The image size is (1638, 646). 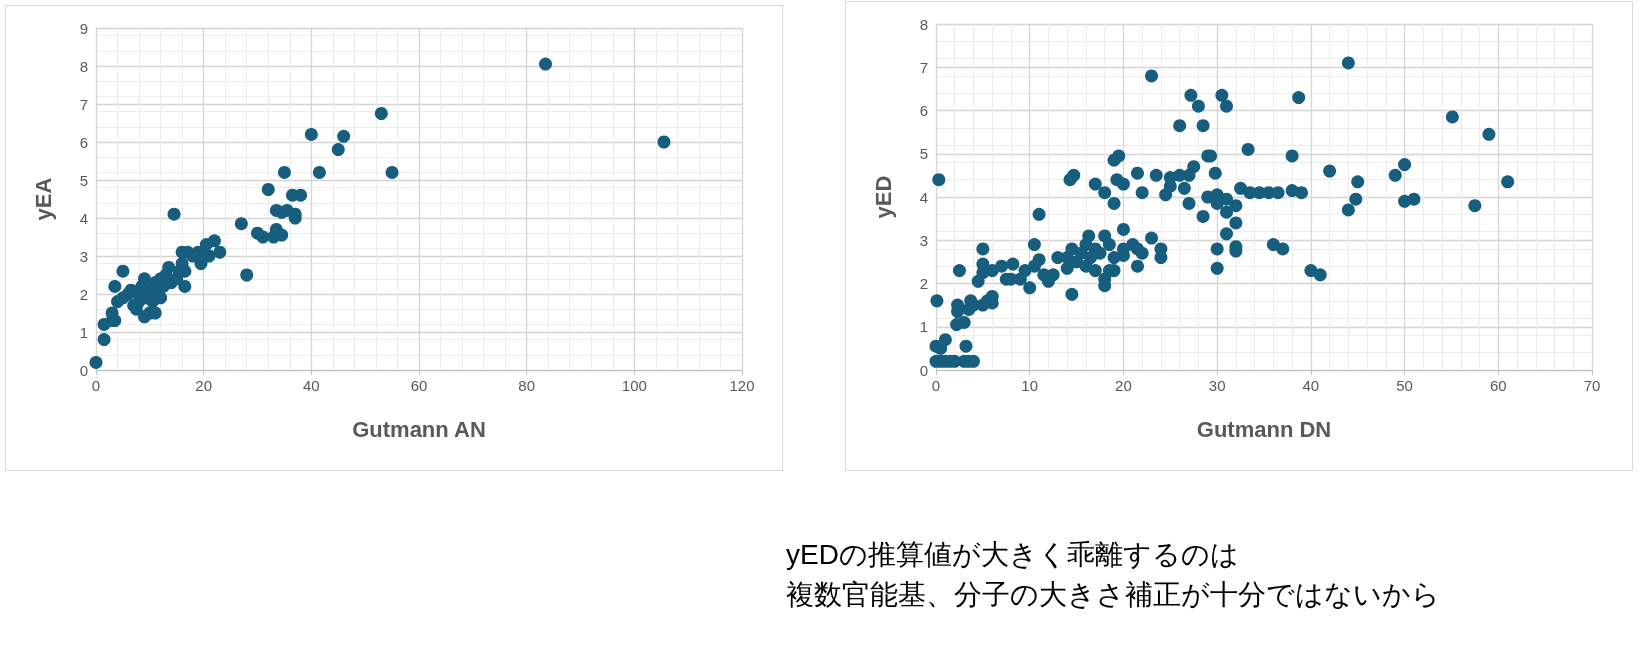 What do you see at coordinates (1404, 385) in the screenshot?
I see `x-tick-label: 50` at bounding box center [1404, 385].